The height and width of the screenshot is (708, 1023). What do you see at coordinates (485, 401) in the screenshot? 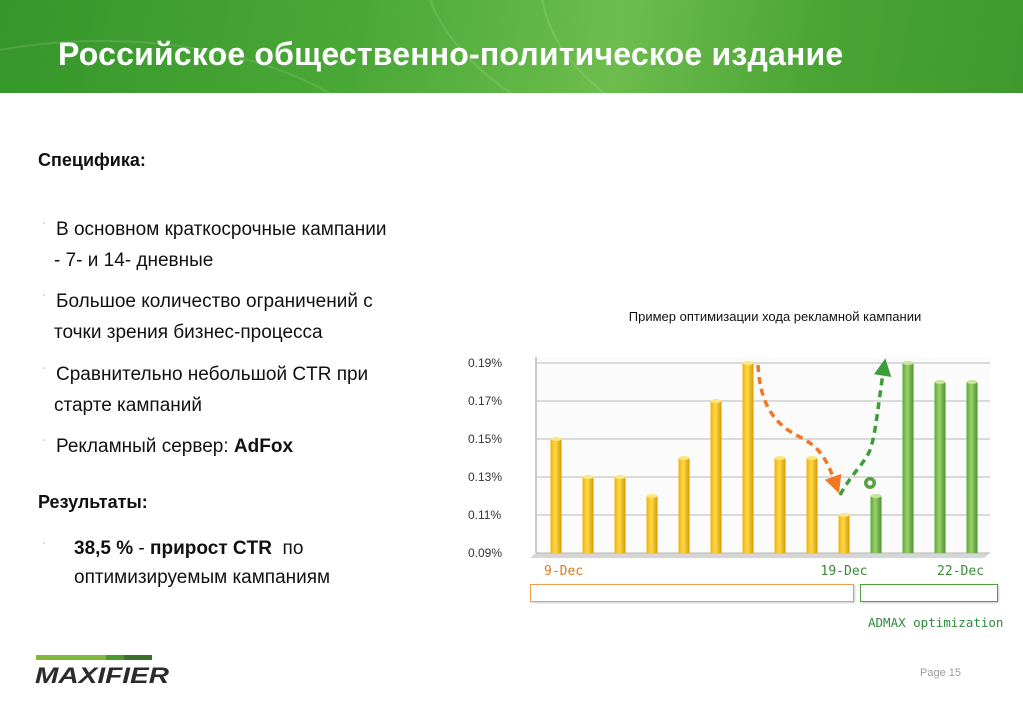
I see `y-tick-label: 0.17%` at bounding box center [485, 401].